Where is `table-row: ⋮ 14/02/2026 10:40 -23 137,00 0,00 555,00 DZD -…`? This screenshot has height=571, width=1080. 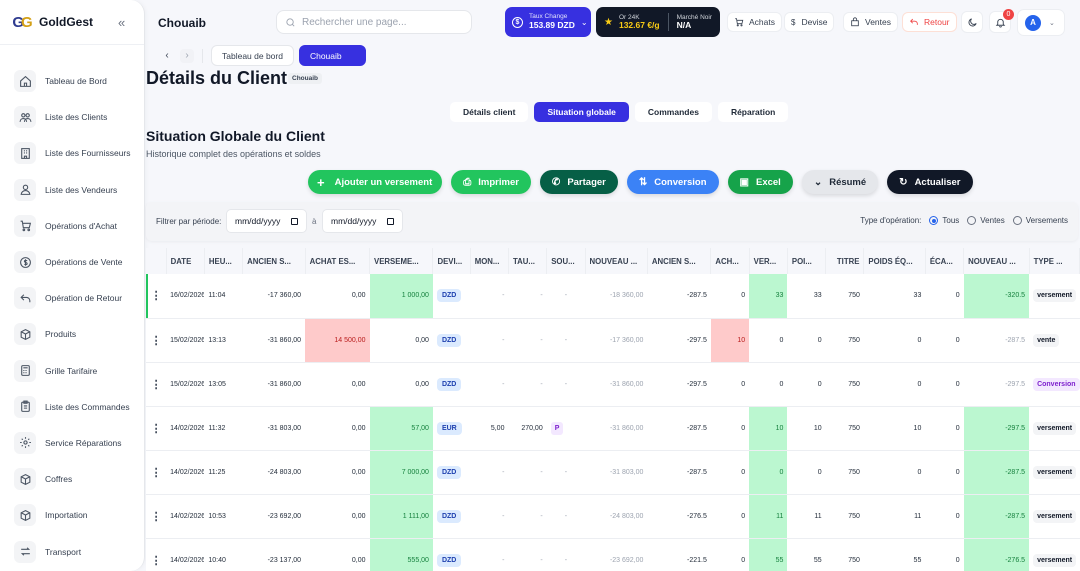 table-row: ⋮ 14/02/2026 10:40 -23 137,00 0,00 555,00 DZD -… is located at coordinates (613, 554).